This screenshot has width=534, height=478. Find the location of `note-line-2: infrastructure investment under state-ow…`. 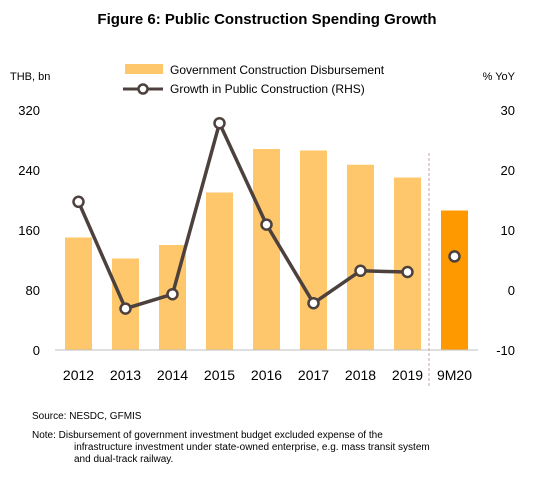

note-line-2: infrastructure investment under state-ow… is located at coordinates (252, 447).